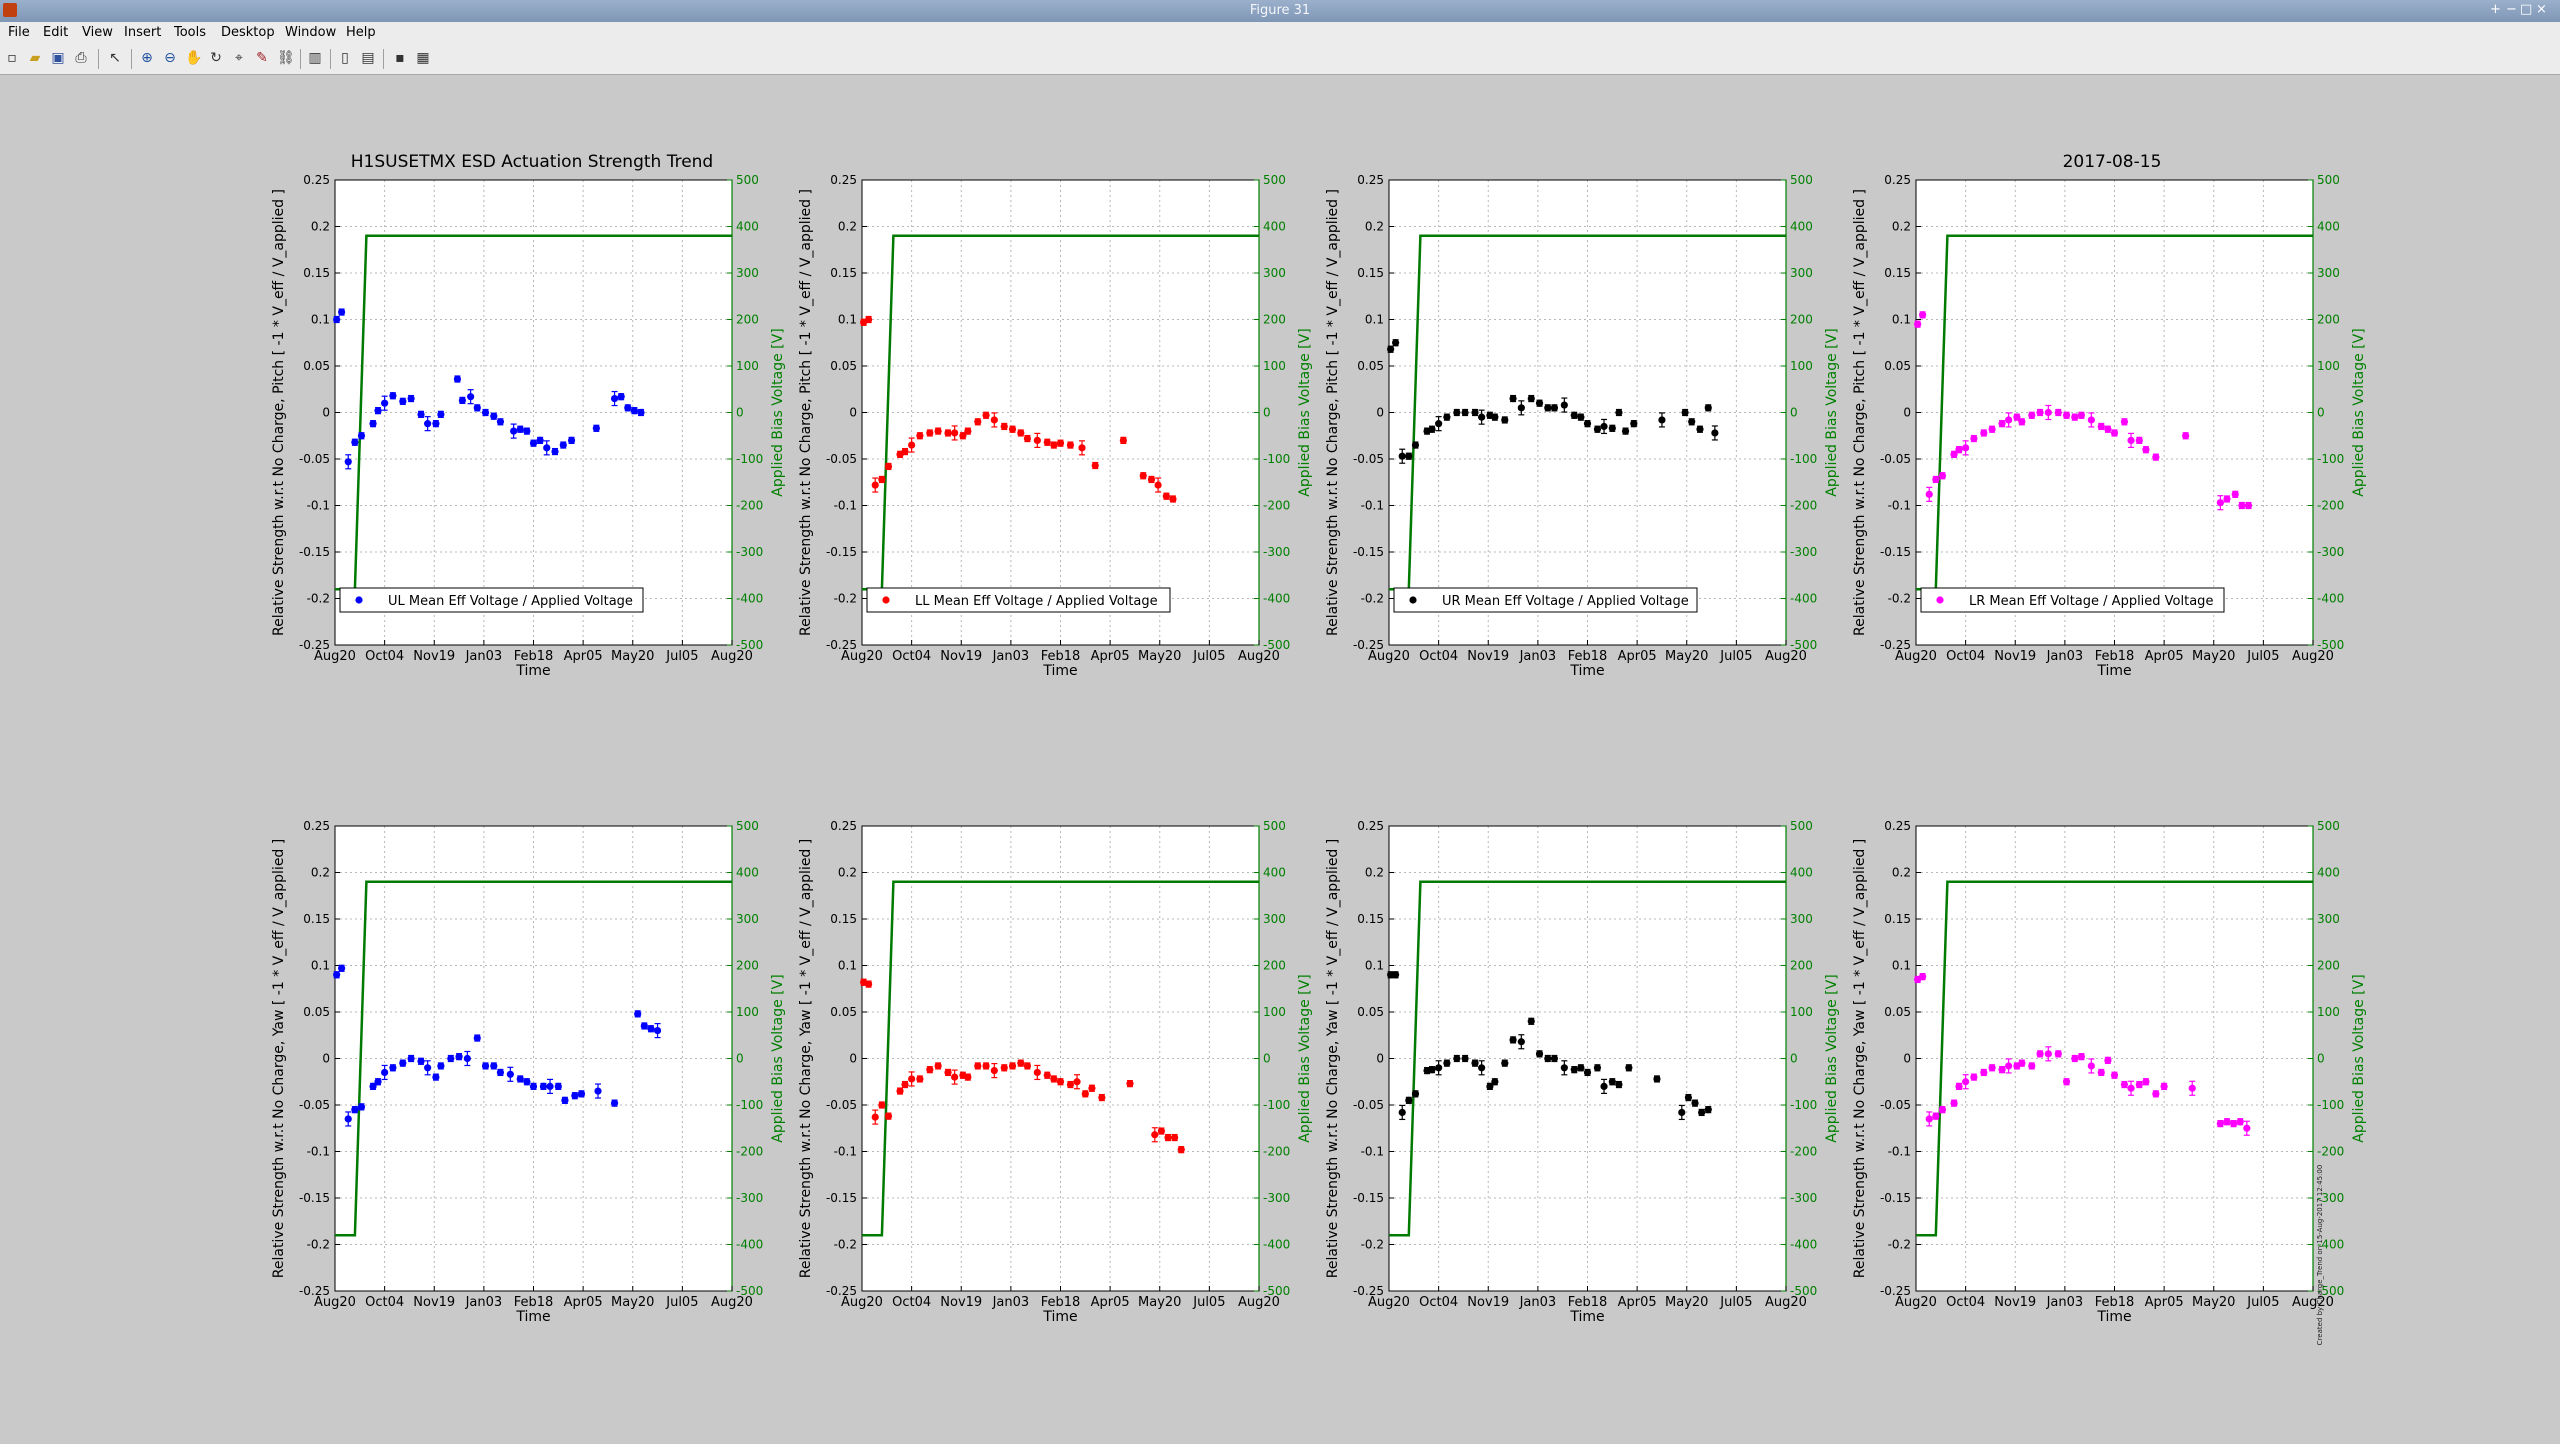 This screenshot has height=1444, width=2560. What do you see at coordinates (345, 58) in the screenshot?
I see `legend-icon: ▯` at bounding box center [345, 58].